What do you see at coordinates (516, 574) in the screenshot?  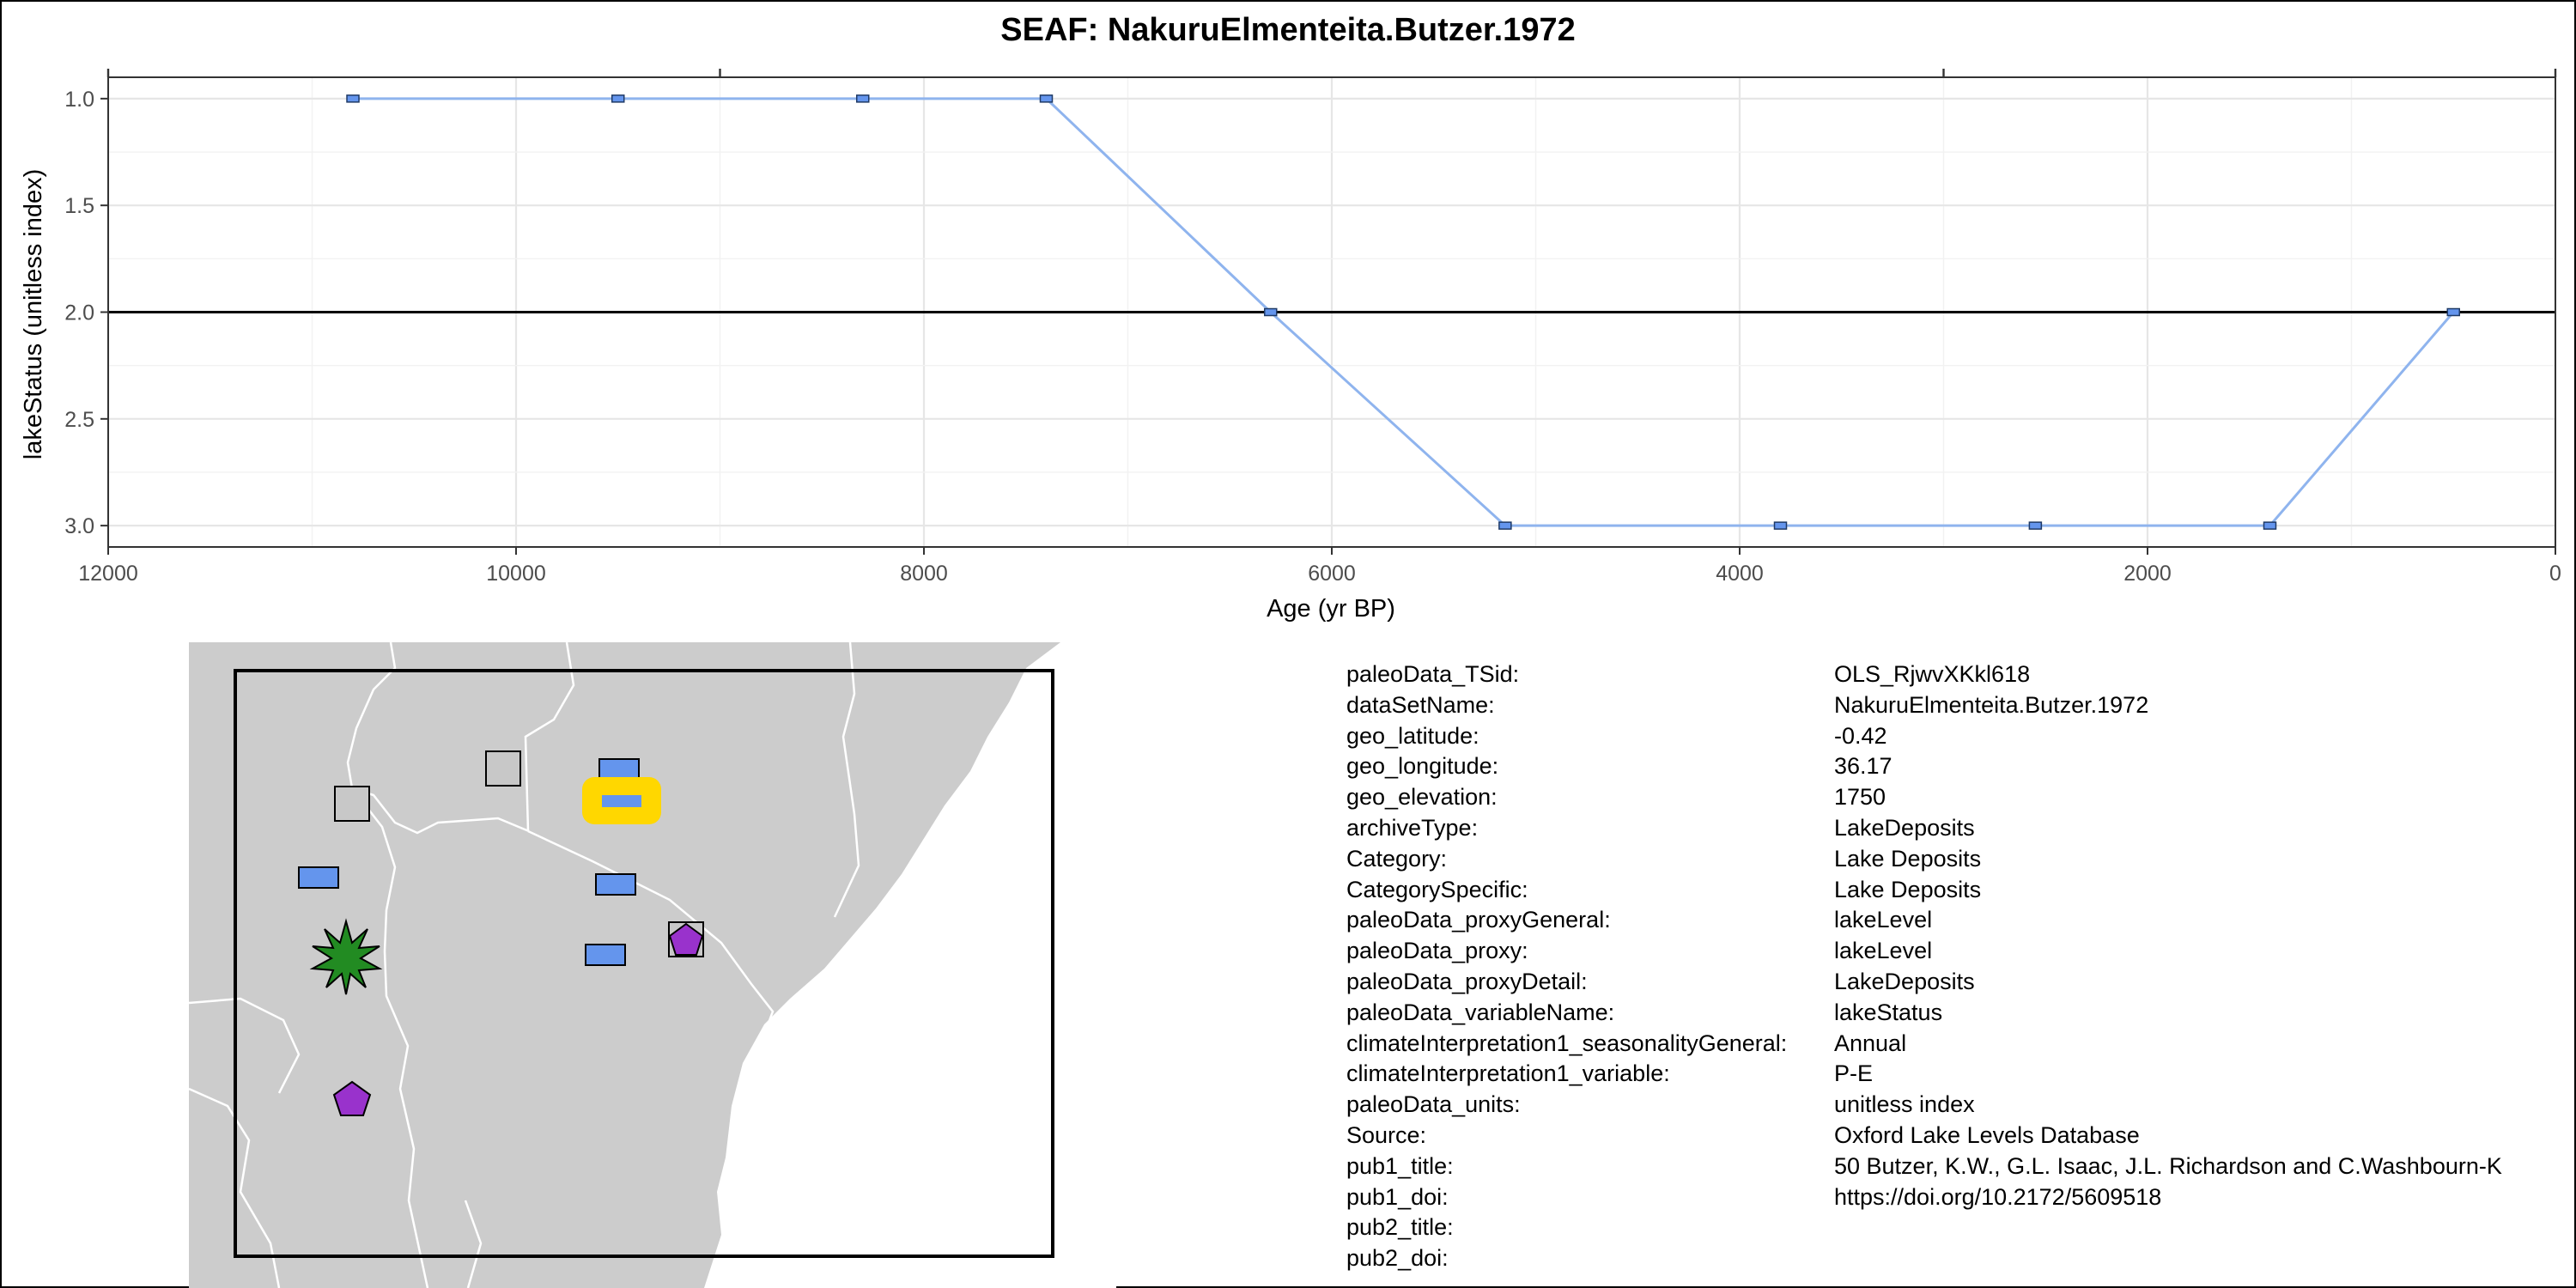 I see `x-tick-label: 10000` at bounding box center [516, 574].